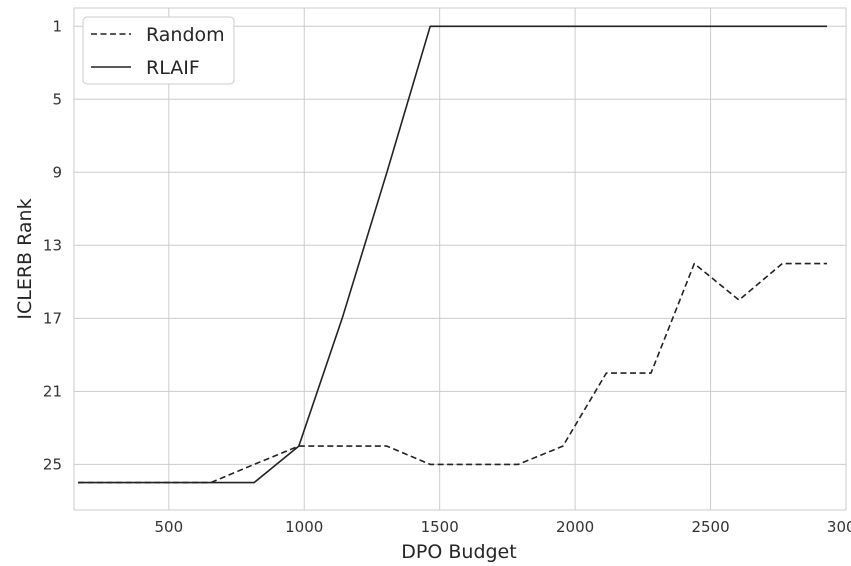 The image size is (851, 566). Describe the element at coordinates (440, 527) in the screenshot. I see `x-tick-label: 1500` at that location.